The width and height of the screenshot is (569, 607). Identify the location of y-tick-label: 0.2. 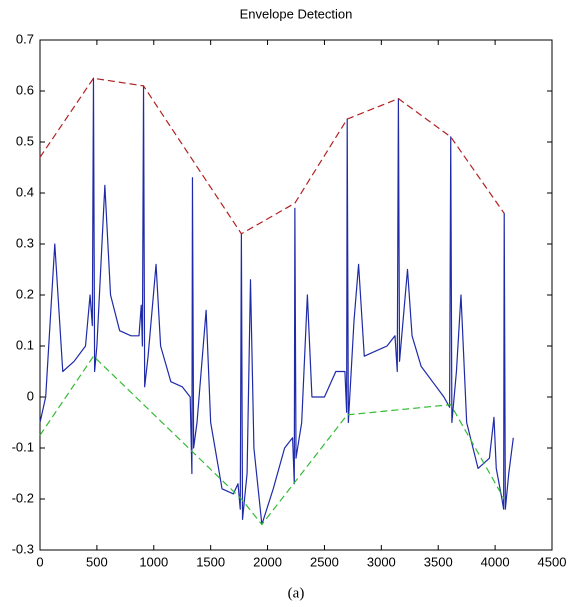
(25, 293).